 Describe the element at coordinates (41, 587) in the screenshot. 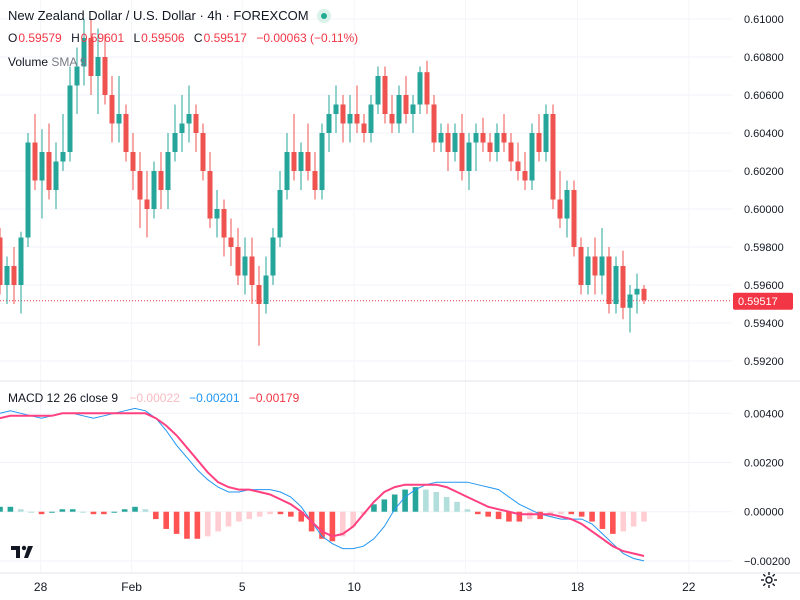

I see `time-axis-label: 28` at that location.